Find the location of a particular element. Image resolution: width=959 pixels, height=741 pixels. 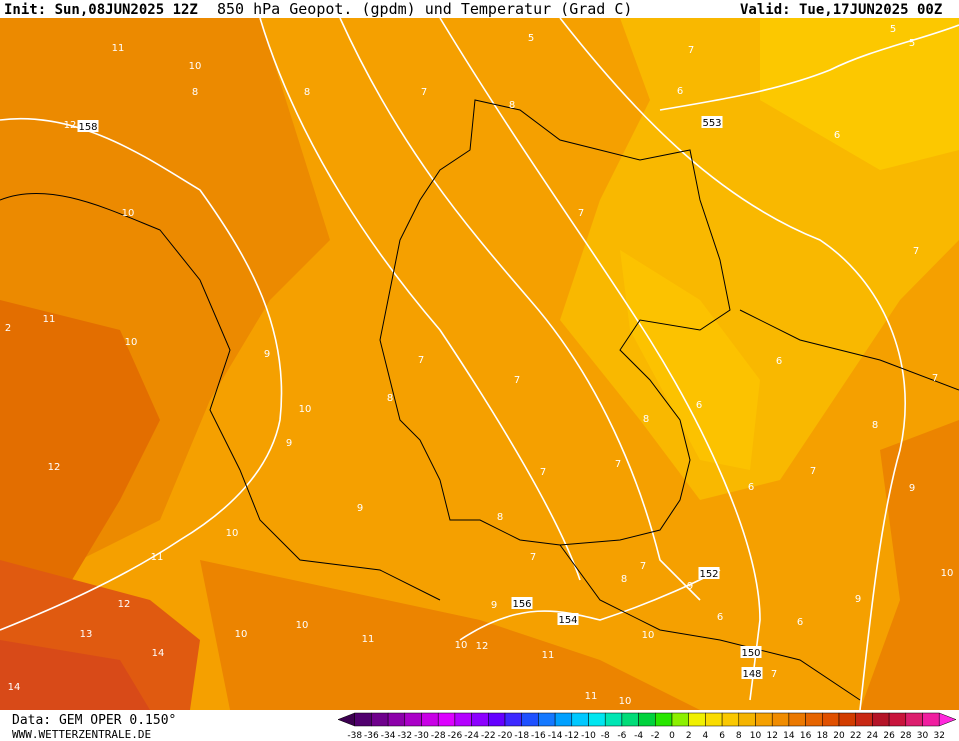

contour-label: 150 is located at coordinates (750, 653).